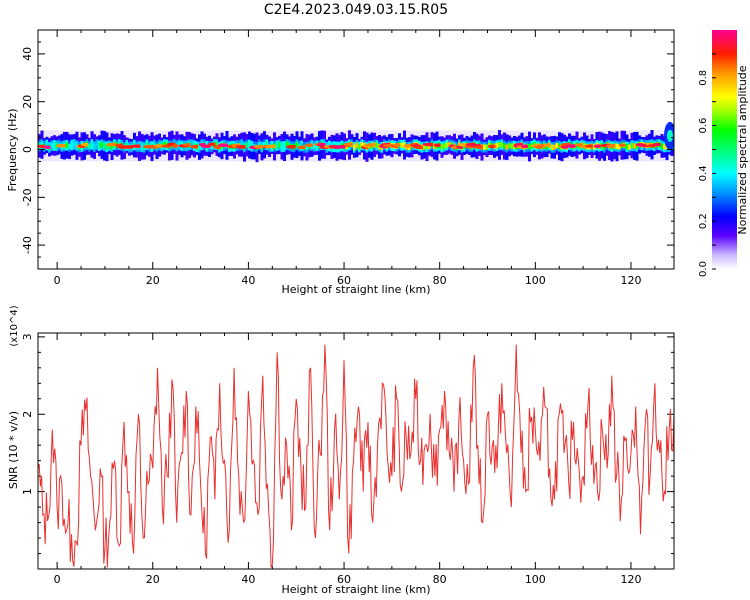  What do you see at coordinates (27, 414) in the screenshot?
I see `y-tick-label: 2` at bounding box center [27, 414].